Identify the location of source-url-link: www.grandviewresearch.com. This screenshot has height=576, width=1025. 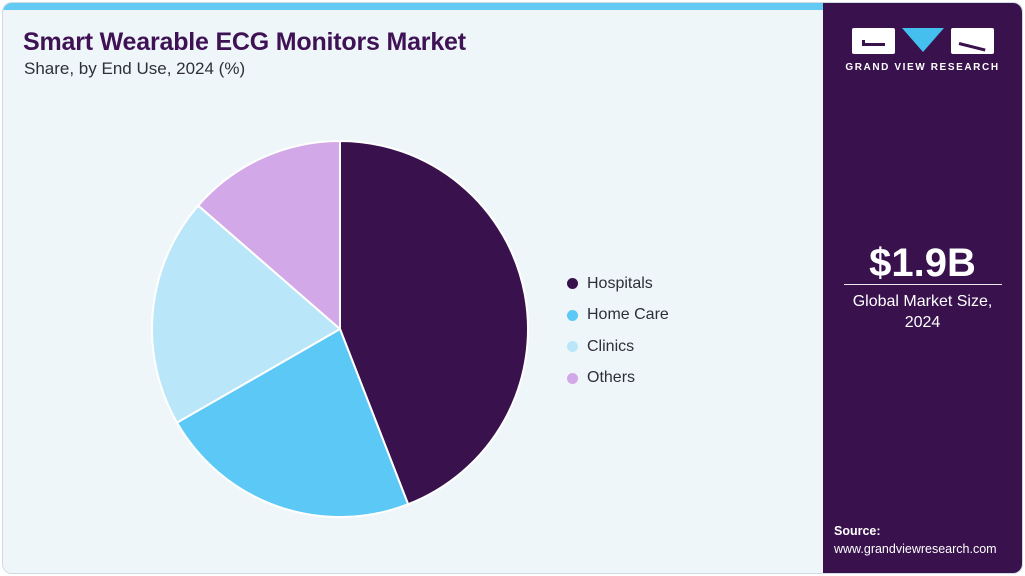
(915, 549).